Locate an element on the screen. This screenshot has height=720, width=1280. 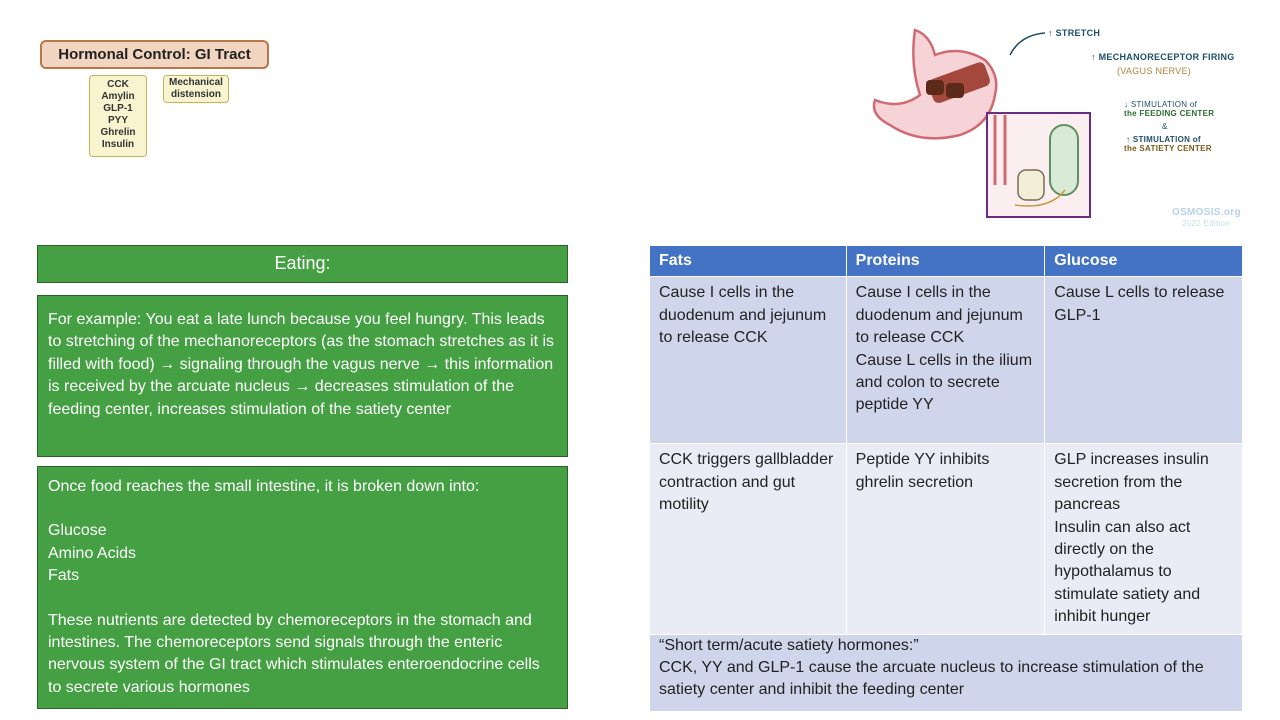
hormone: CCK is located at coordinates (118, 84).